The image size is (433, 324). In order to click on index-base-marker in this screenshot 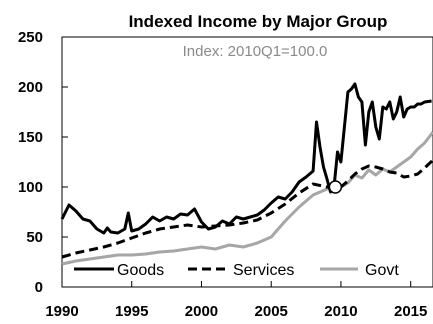, I will do `click(335, 187)`.